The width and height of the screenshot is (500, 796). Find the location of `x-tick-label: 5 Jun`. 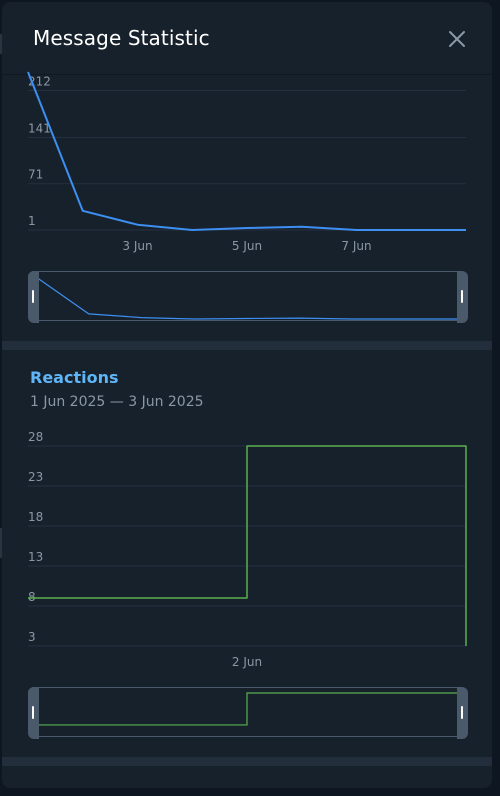

x-tick-label: 5 Jun is located at coordinates (247, 246).